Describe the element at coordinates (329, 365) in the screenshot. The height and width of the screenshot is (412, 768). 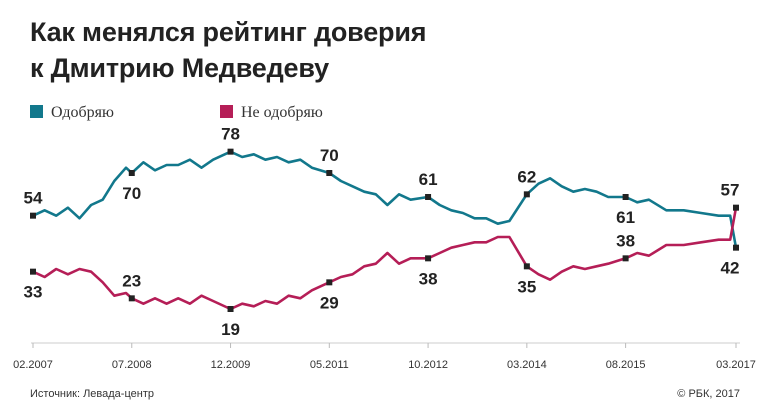
I see `x-tick-label: 05.2011` at that location.